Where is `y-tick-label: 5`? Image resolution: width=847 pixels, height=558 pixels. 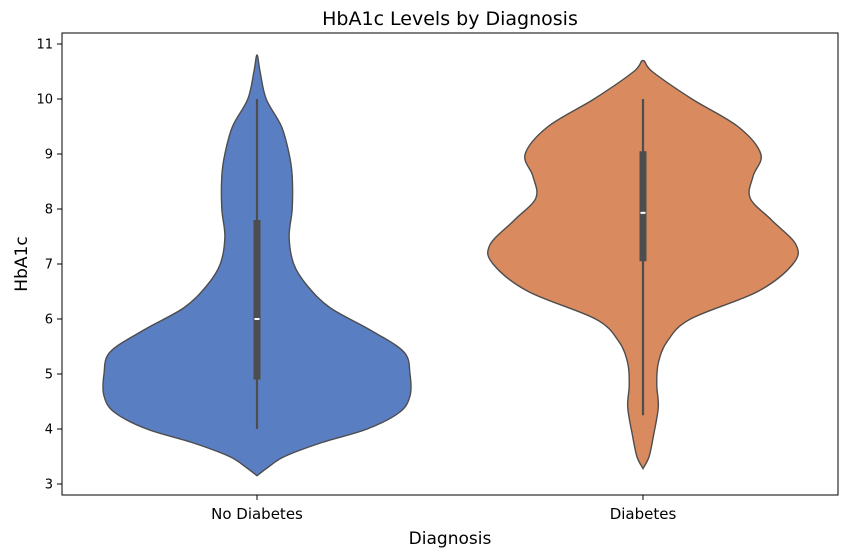 y-tick-label: 5 is located at coordinates (49, 375).